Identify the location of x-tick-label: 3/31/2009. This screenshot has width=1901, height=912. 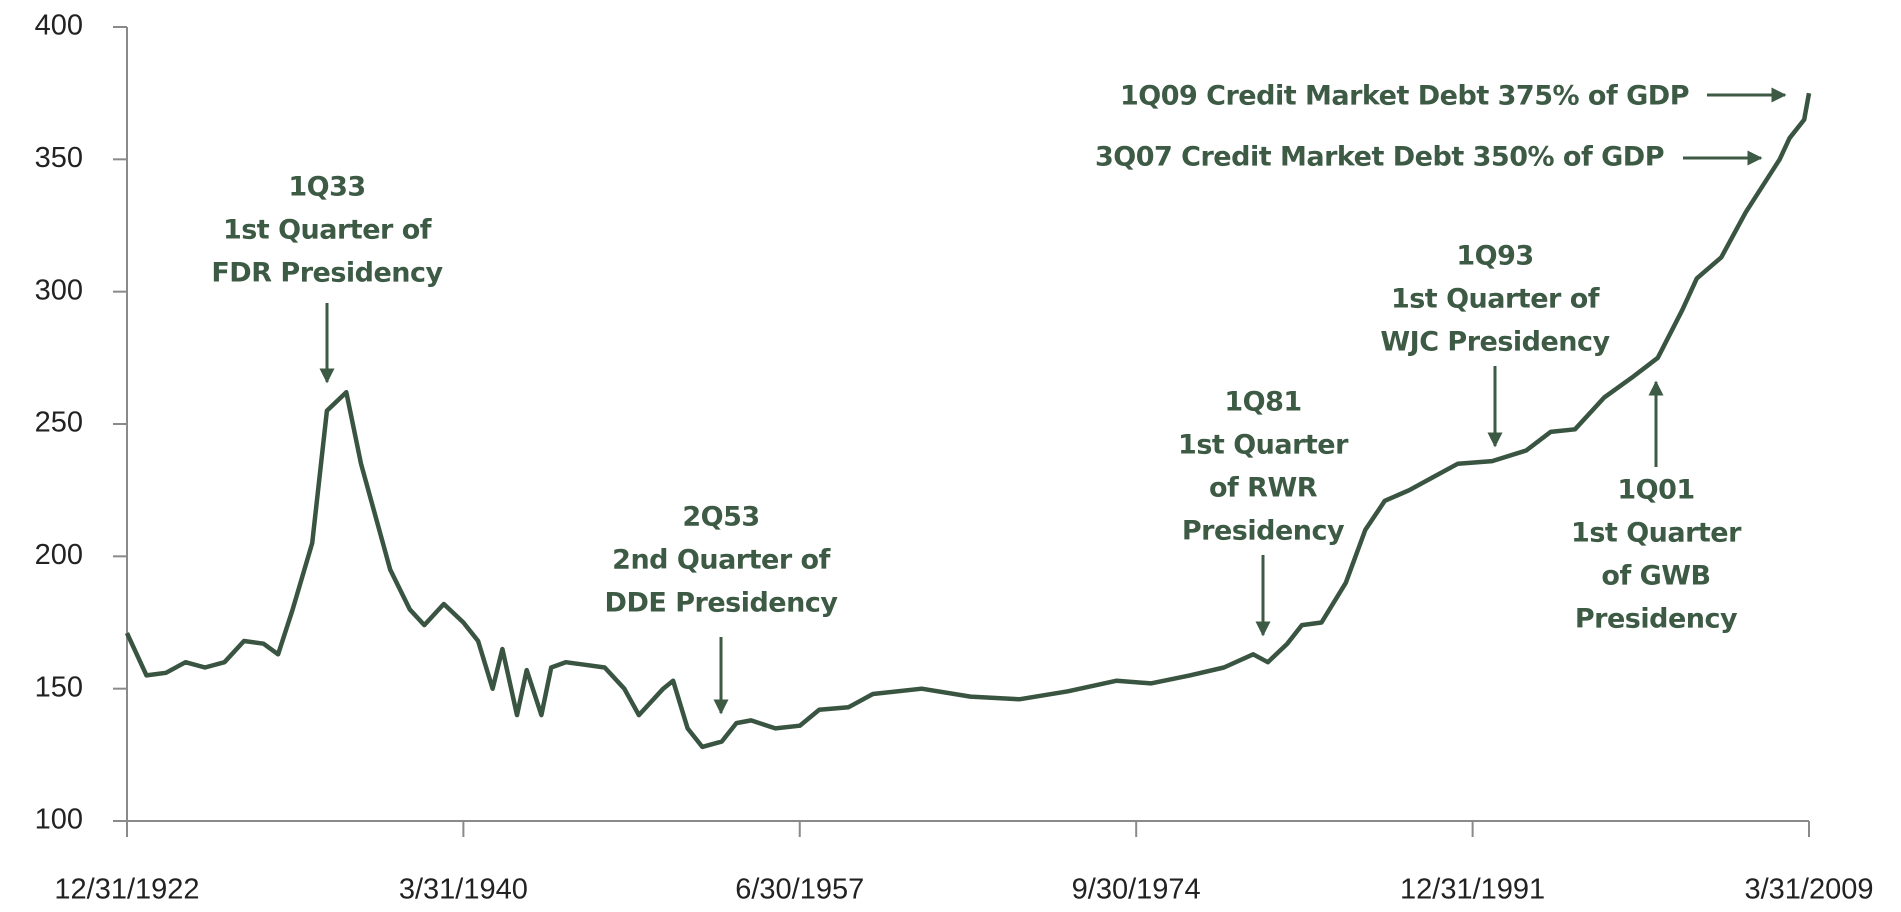
(1808, 890).